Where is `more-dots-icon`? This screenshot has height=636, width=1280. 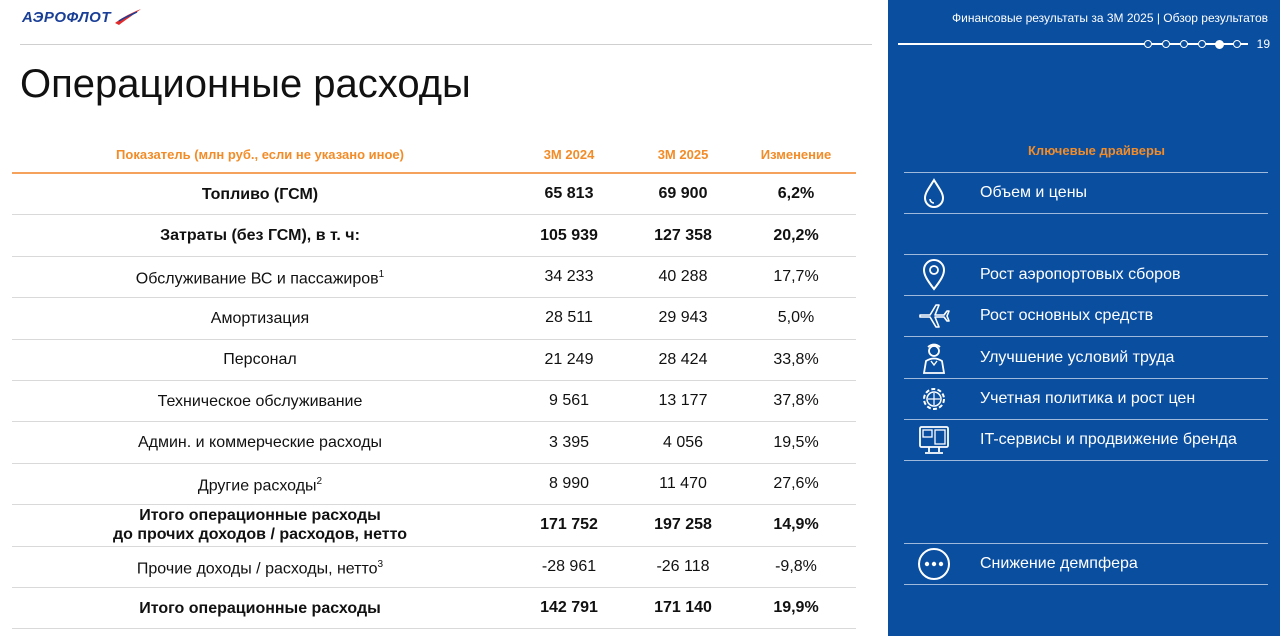 more-dots-icon is located at coordinates (934, 564).